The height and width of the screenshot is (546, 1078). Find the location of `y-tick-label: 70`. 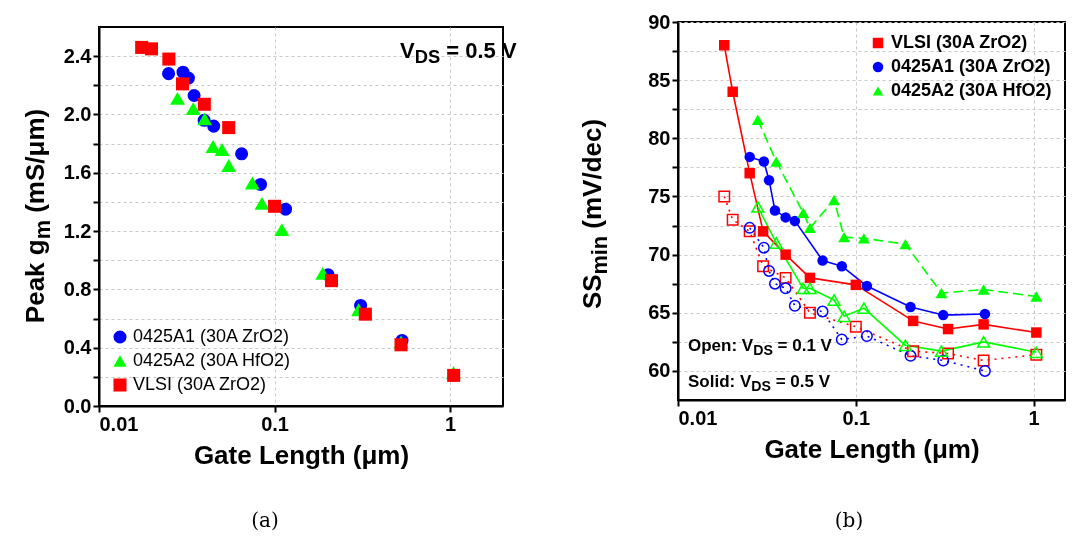

y-tick-label: 70 is located at coordinates (659, 254).